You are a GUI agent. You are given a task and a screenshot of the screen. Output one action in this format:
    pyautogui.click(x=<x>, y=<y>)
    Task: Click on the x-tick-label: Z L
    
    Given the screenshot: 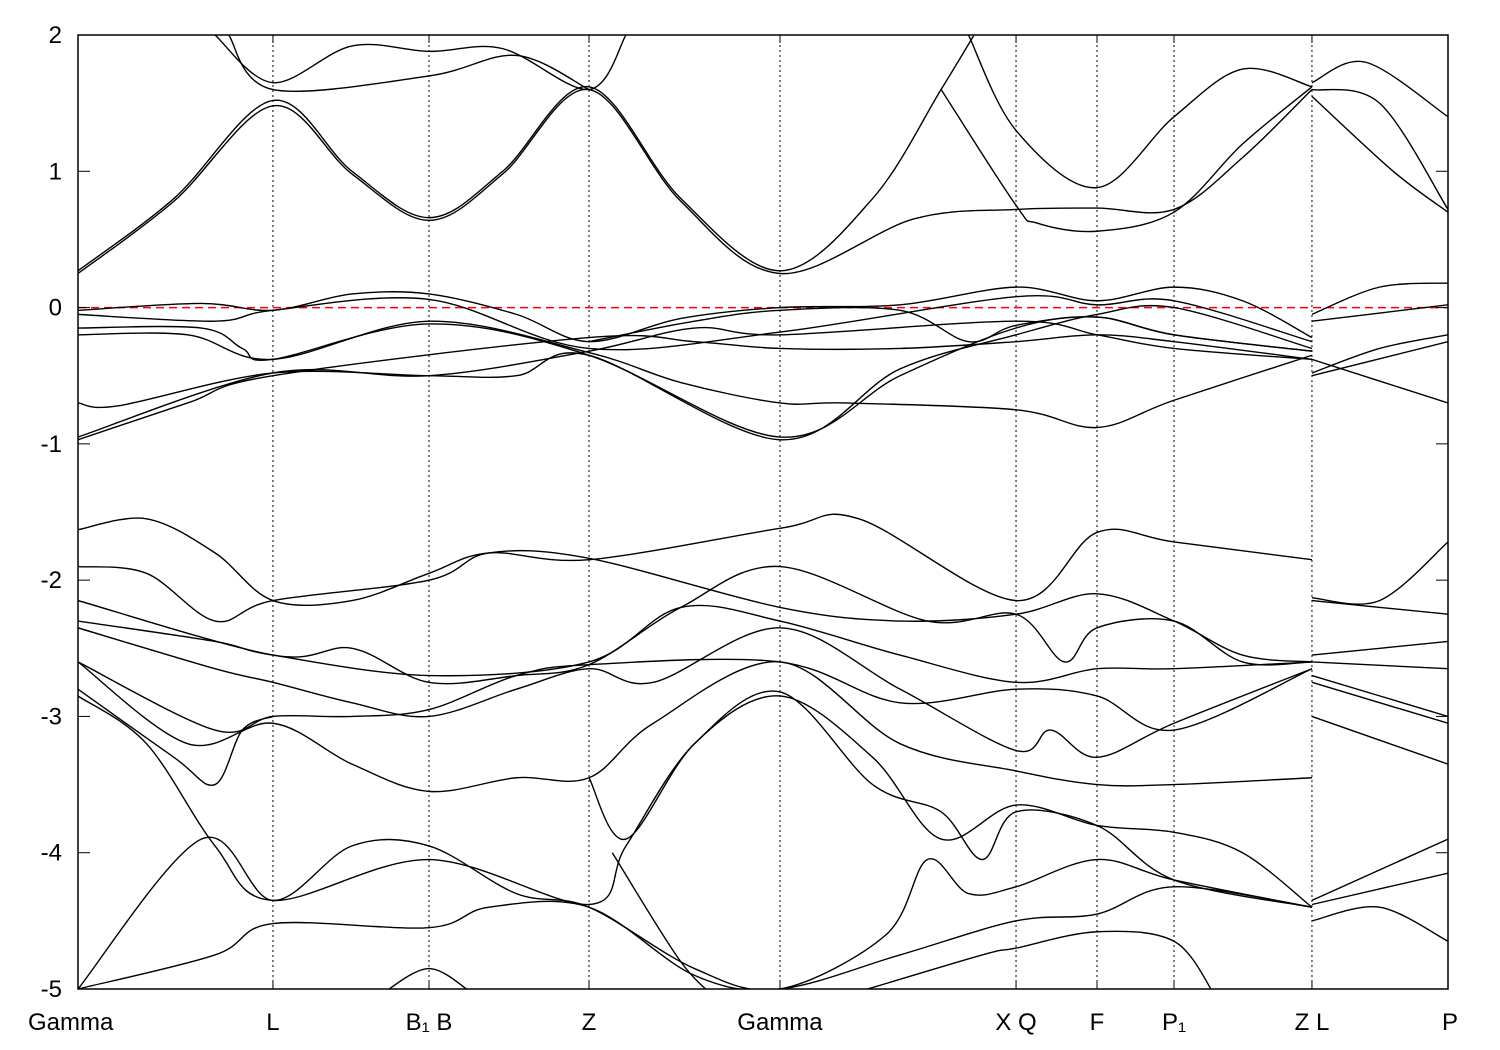 What is the action you would take?
    pyautogui.click(x=1312, y=1022)
    